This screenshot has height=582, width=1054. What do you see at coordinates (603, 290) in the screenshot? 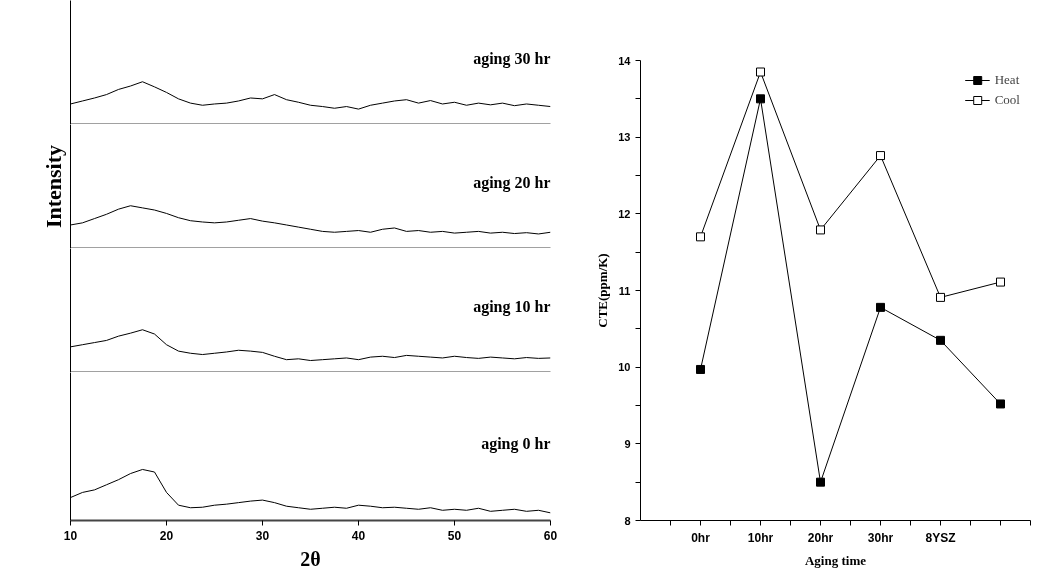
I see `y-axis-title: CTE(ppm/K)` at bounding box center [603, 290].